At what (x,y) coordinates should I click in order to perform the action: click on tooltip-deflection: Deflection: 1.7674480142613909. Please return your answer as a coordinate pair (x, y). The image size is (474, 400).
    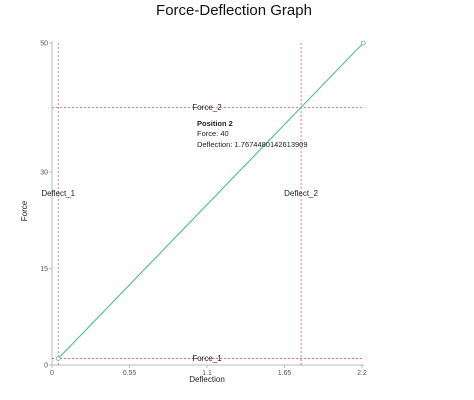
    Looking at the image, I should click on (252, 144).